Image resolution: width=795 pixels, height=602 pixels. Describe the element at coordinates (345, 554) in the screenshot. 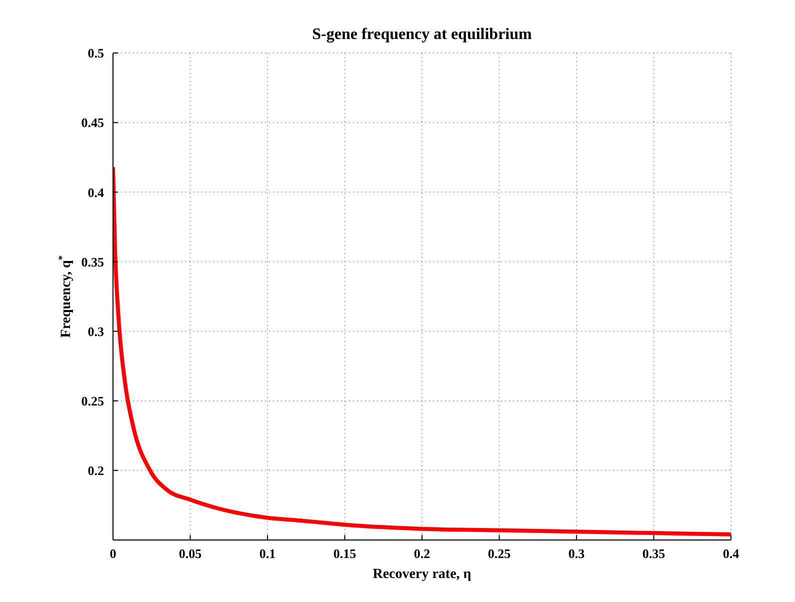

I see `x-tick-label: 0.15` at that location.